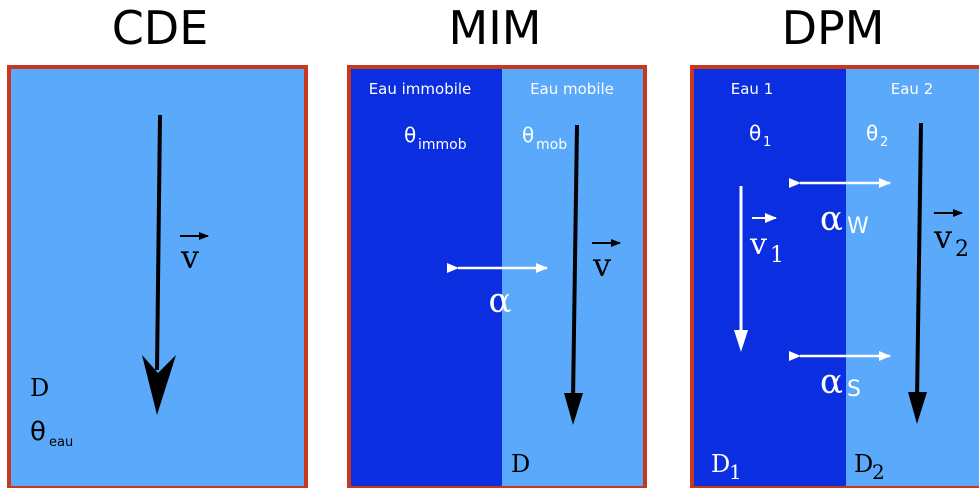 The width and height of the screenshot is (979, 488). What do you see at coordinates (741, 269) in the screenshot?
I see `dpm-velocity-1-arrow` at bounding box center [741, 269].